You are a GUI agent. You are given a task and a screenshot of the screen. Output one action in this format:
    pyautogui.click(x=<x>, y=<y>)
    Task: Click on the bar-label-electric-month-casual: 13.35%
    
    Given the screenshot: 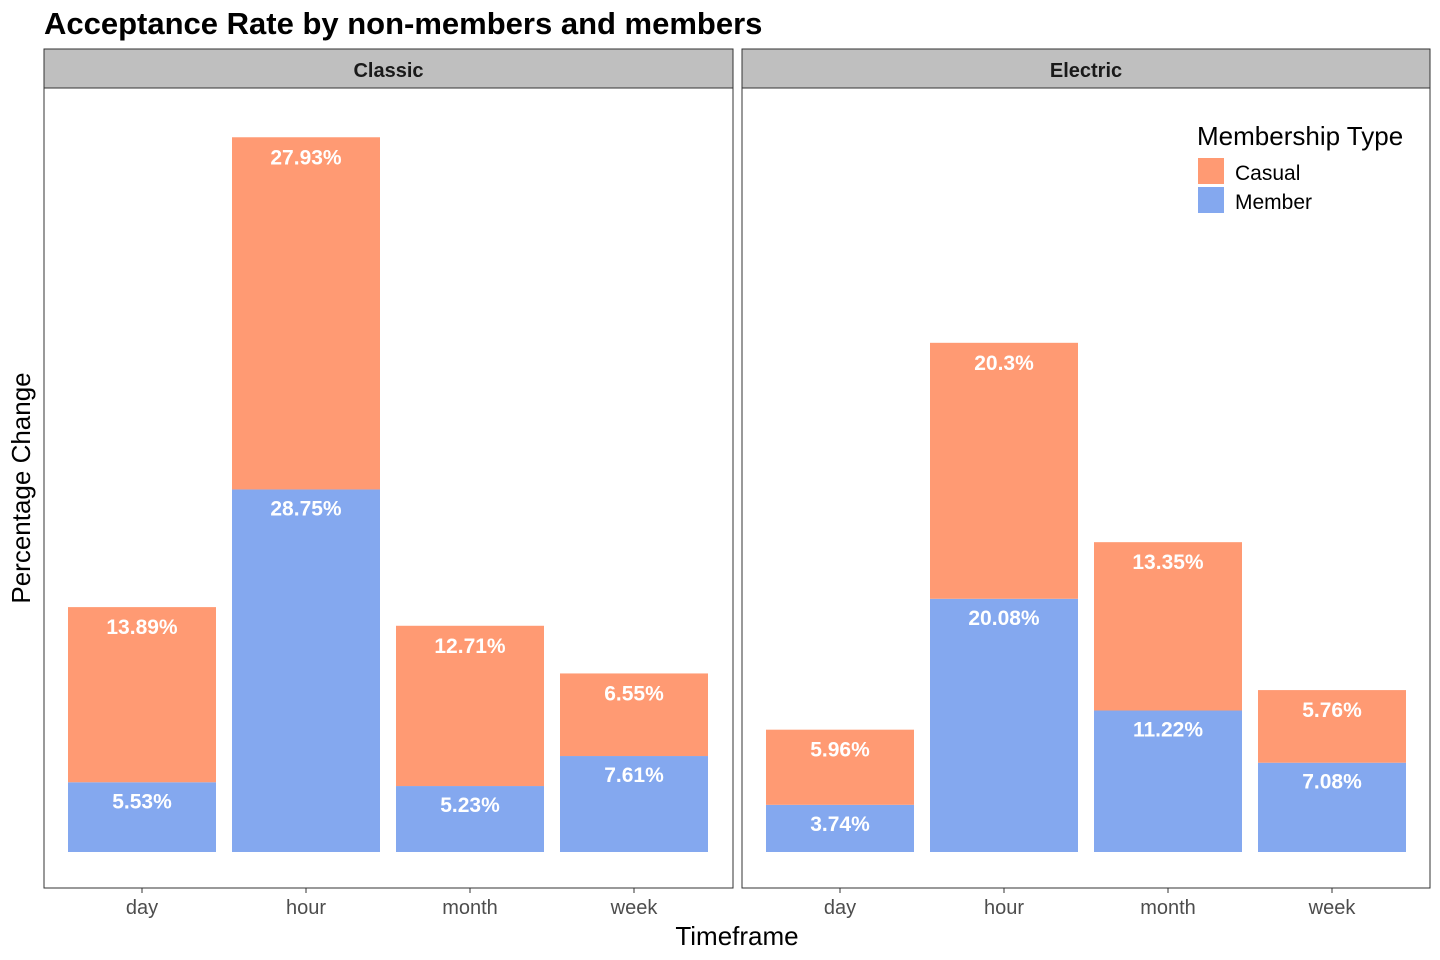 What is the action you would take?
    pyautogui.click(x=1168, y=562)
    